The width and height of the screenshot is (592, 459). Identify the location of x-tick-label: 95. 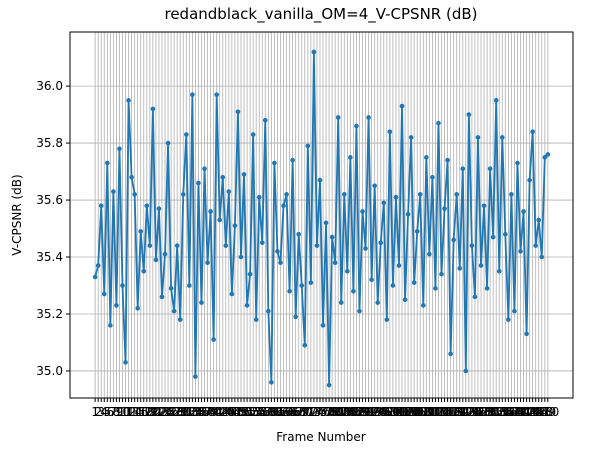
(380, 412).